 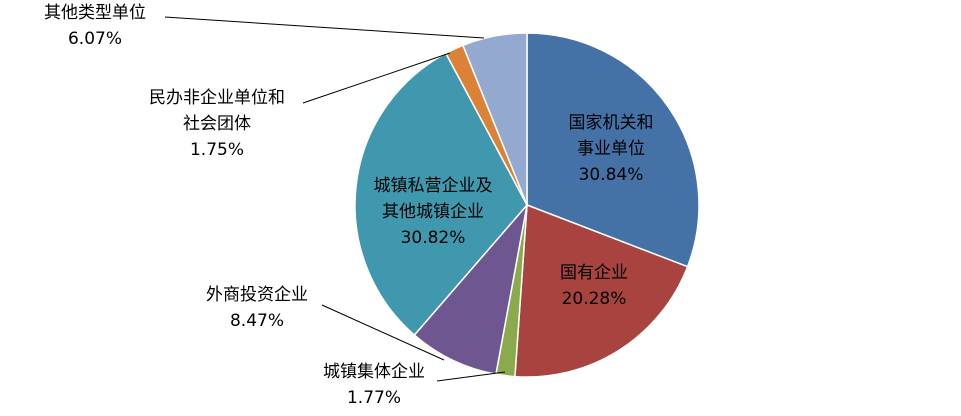 What do you see at coordinates (433, 212) in the screenshot?
I see `slice-4-name-label: 其他城镇企业` at bounding box center [433, 212].